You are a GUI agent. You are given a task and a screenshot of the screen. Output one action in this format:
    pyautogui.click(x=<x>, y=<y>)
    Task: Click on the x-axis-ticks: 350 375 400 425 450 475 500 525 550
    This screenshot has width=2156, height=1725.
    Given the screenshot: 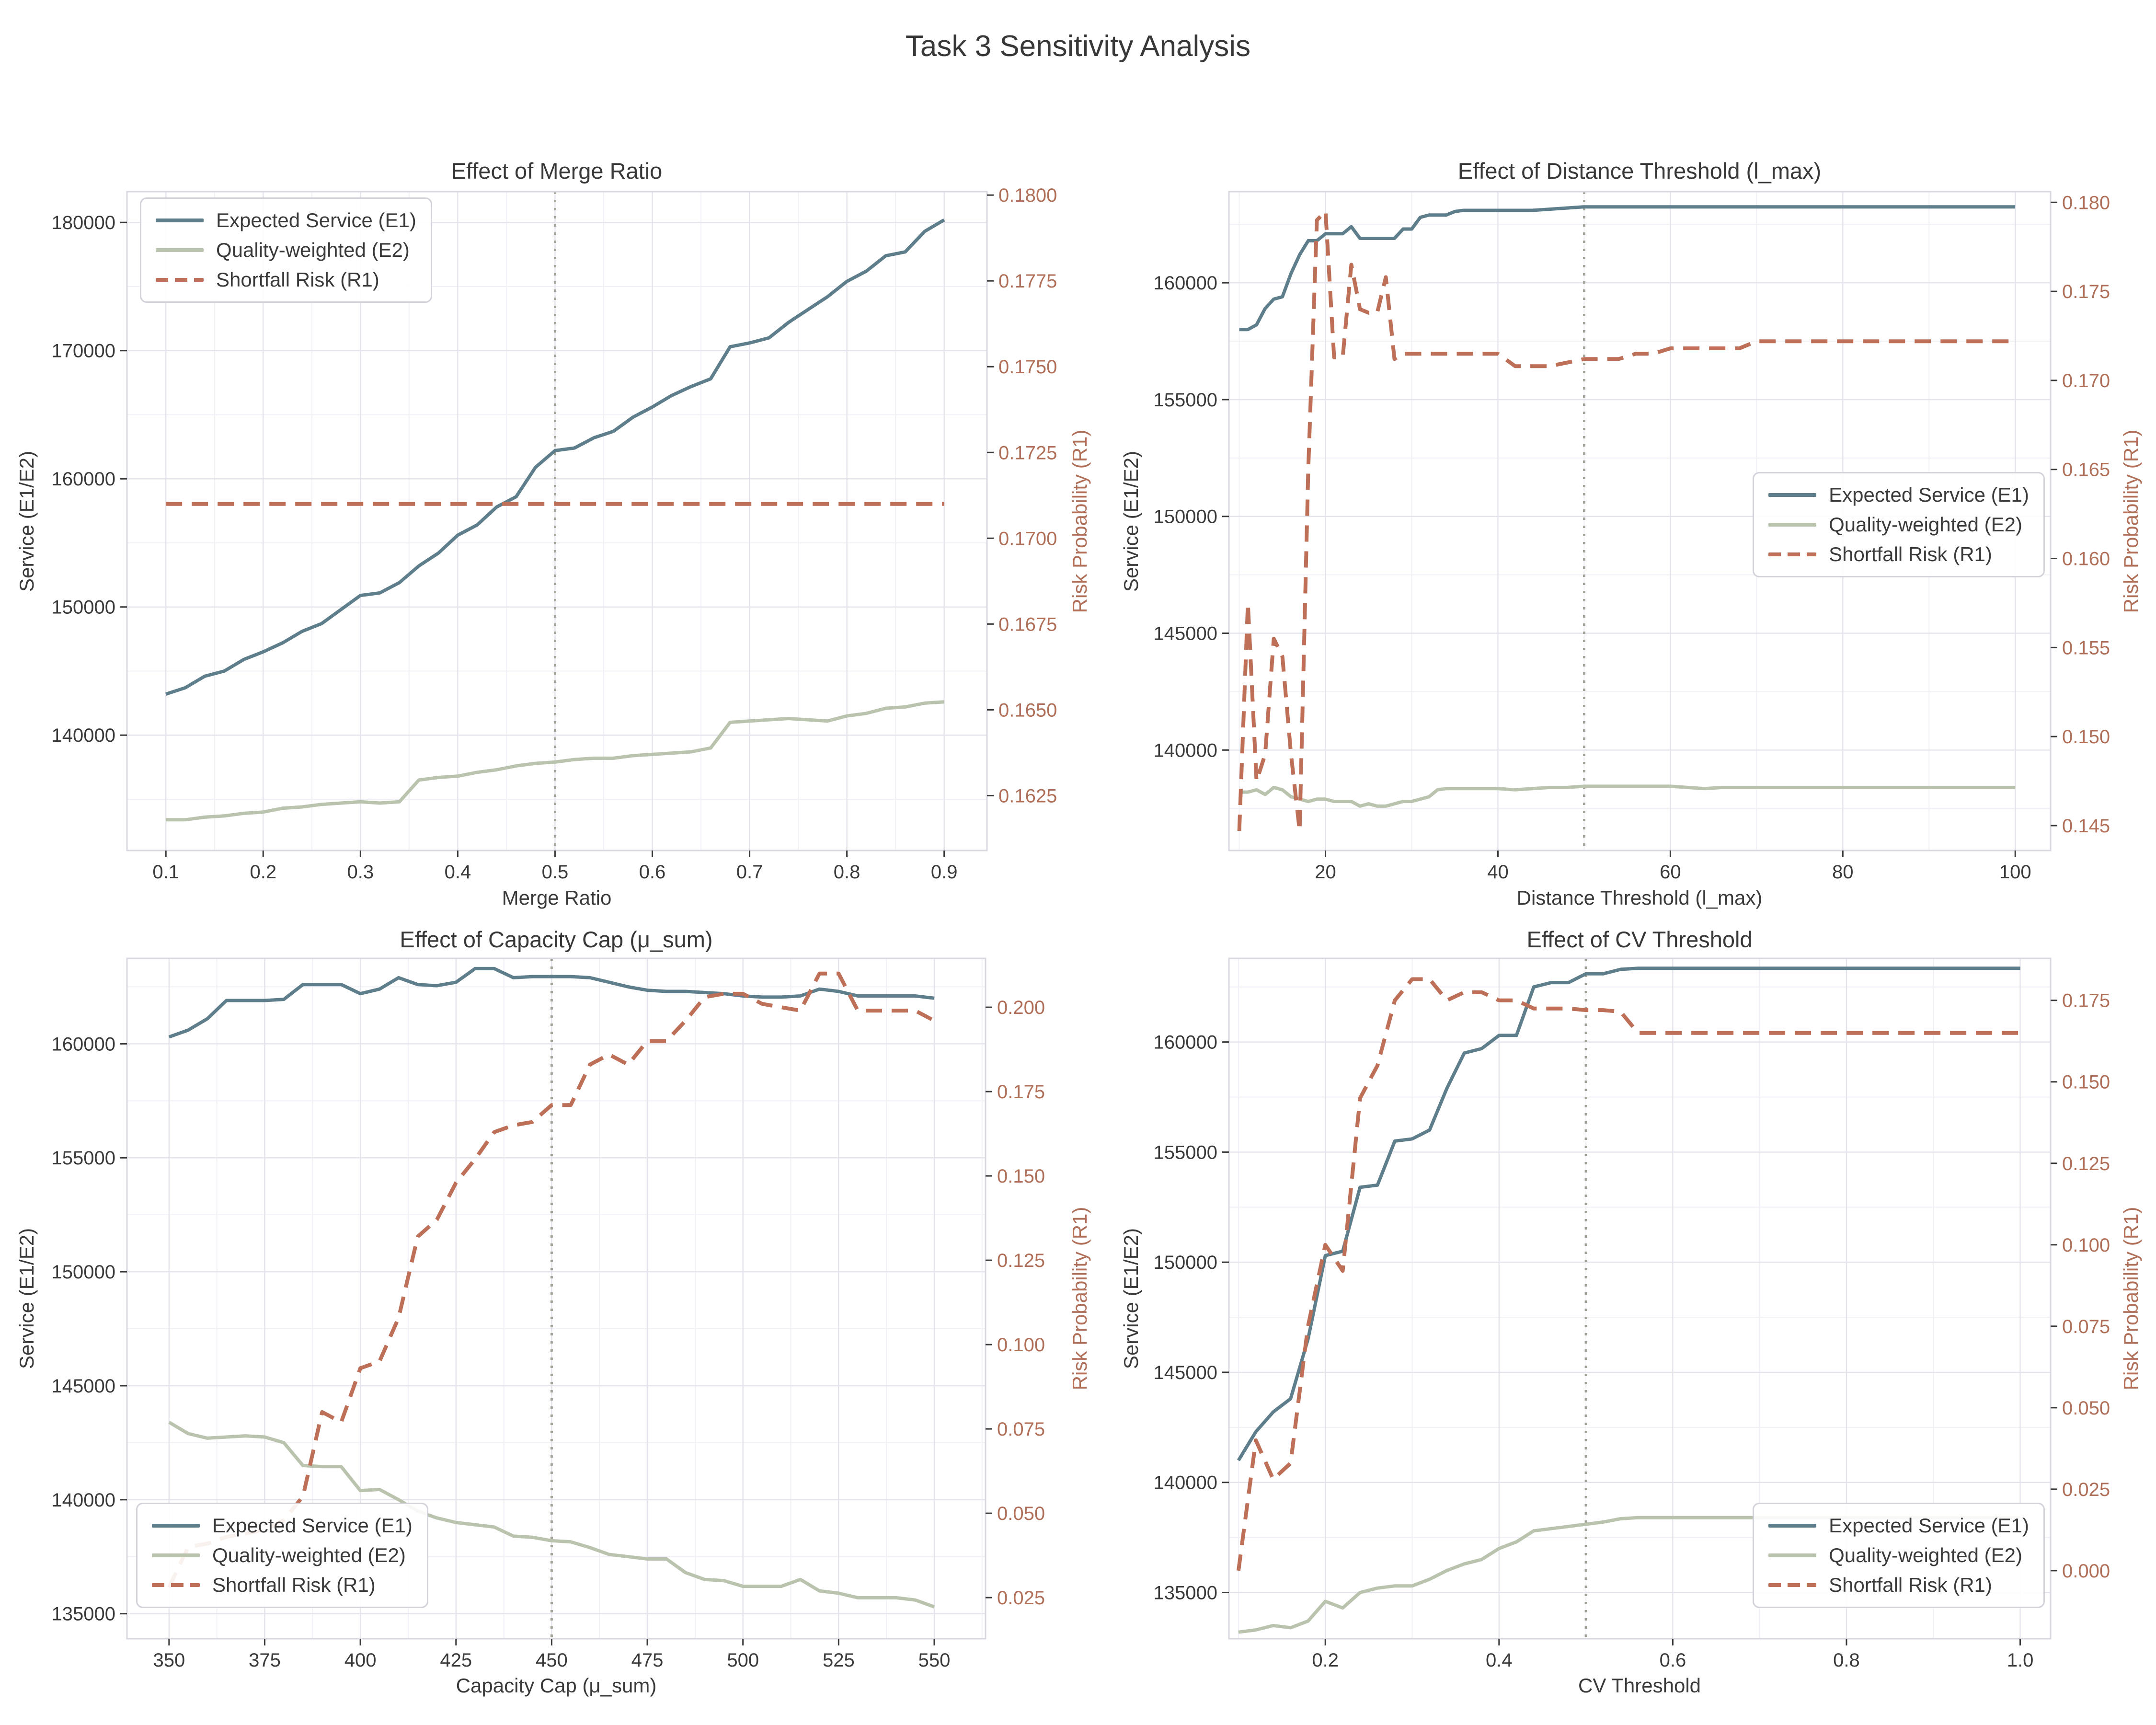 What is the action you would take?
    pyautogui.click(x=551, y=1655)
    